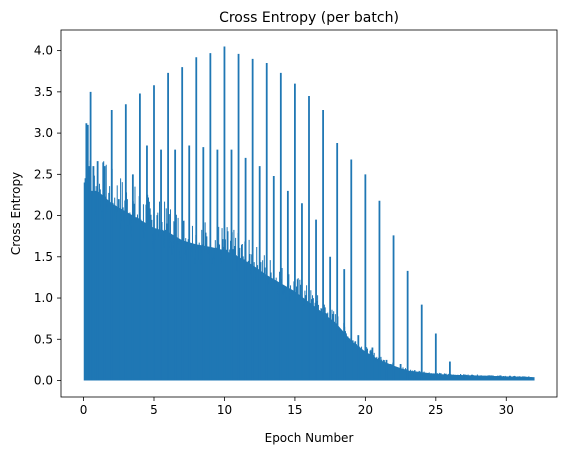 The image size is (567, 455). What do you see at coordinates (43, 51) in the screenshot?
I see `y-tick-label: 4.0` at bounding box center [43, 51].